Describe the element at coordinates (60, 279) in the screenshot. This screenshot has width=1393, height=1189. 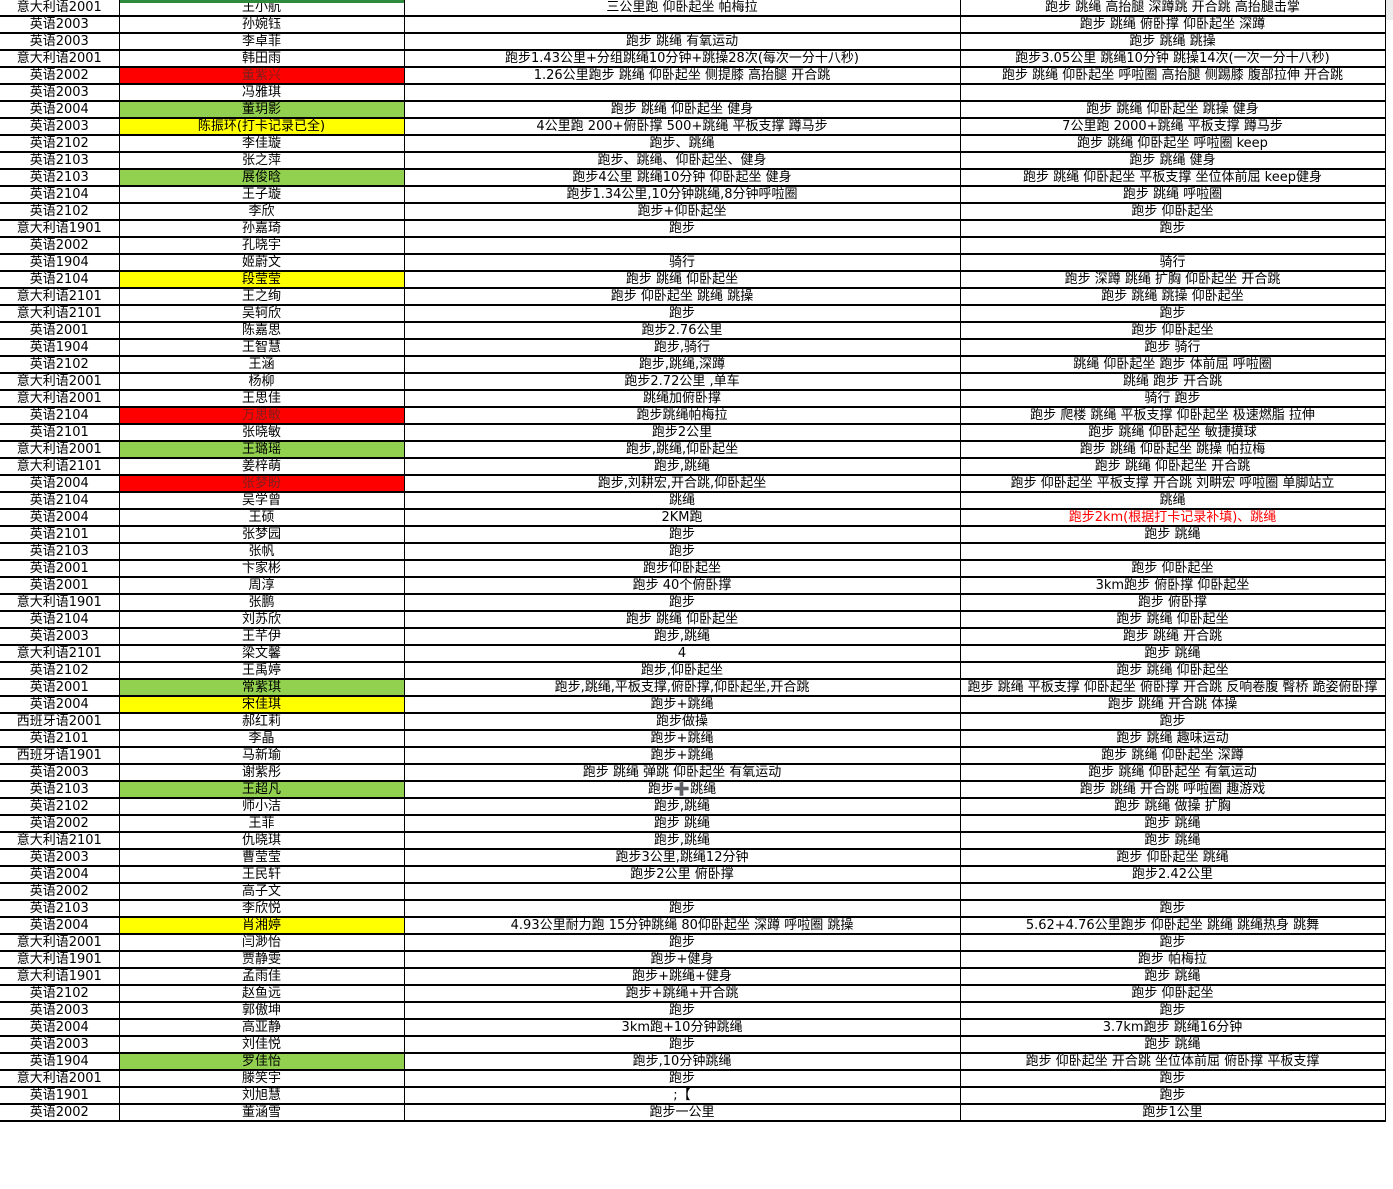
I see `class-cell: 英语2104` at that location.